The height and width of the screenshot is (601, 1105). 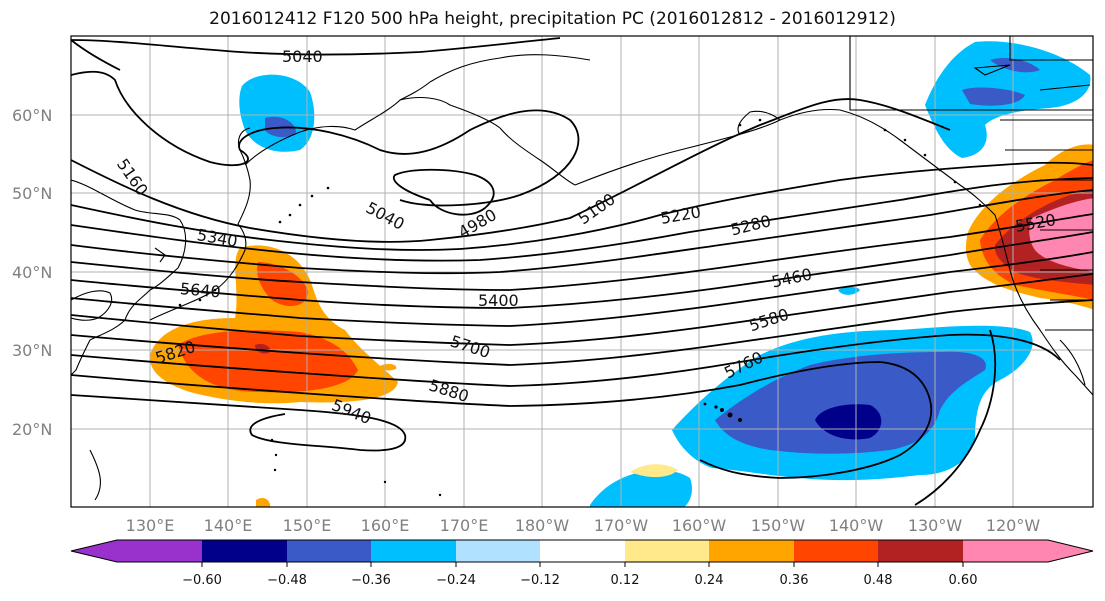 What do you see at coordinates (32, 193) in the screenshot?
I see `lat-label: 50°N` at bounding box center [32, 193].